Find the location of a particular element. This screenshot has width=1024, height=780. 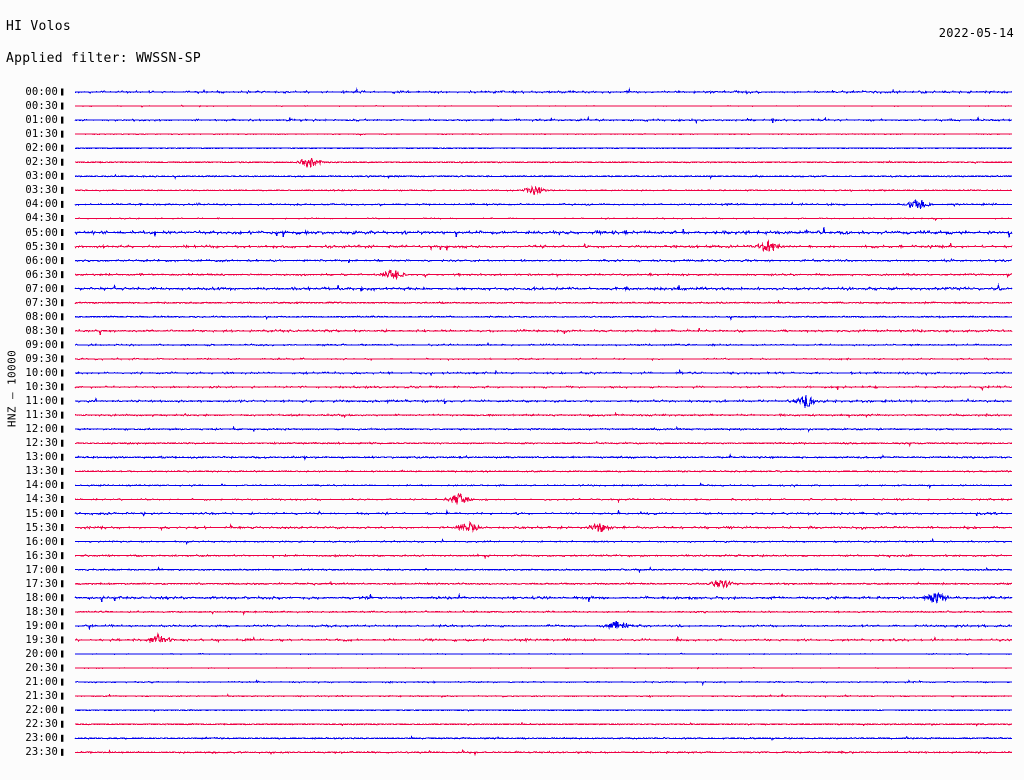

time-label: 07:30 is located at coordinates (41, 302).